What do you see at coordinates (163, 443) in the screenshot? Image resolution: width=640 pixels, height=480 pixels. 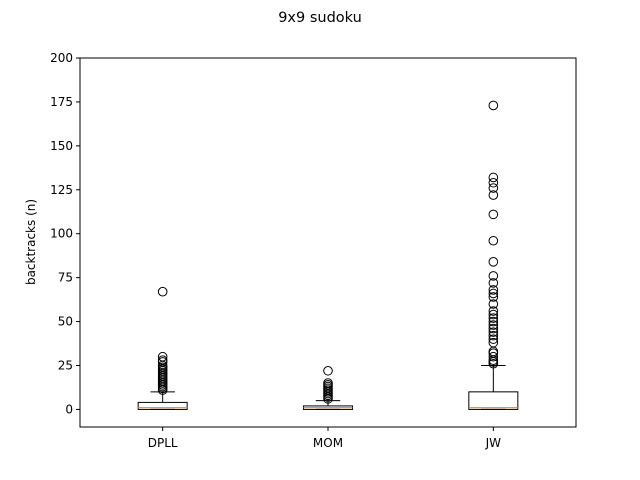 I see `x-tick-label: DPLL` at bounding box center [163, 443].